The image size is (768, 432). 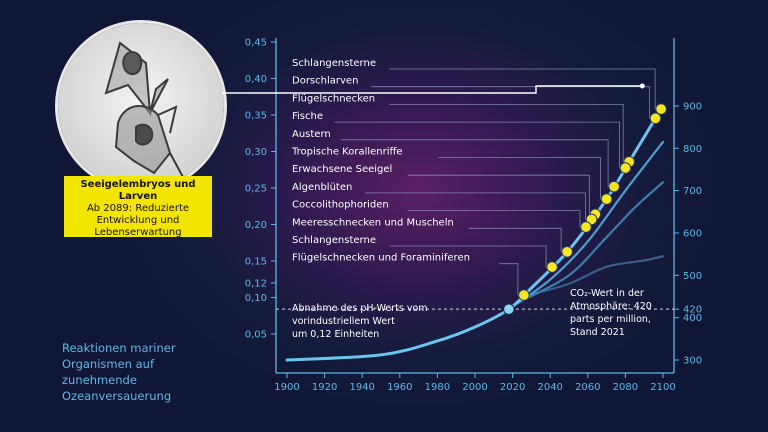 What do you see at coordinates (342, 169) in the screenshot?
I see `marker-label: Erwachsene Seeigel` at bounding box center [342, 169].